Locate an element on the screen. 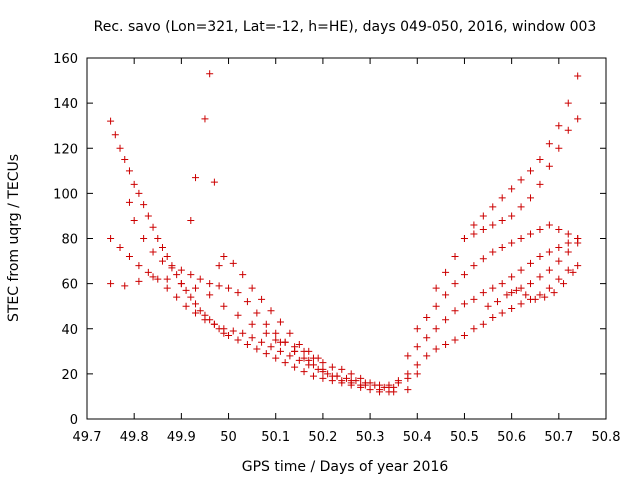  x-tick-label: 50.5 is located at coordinates (464, 437).